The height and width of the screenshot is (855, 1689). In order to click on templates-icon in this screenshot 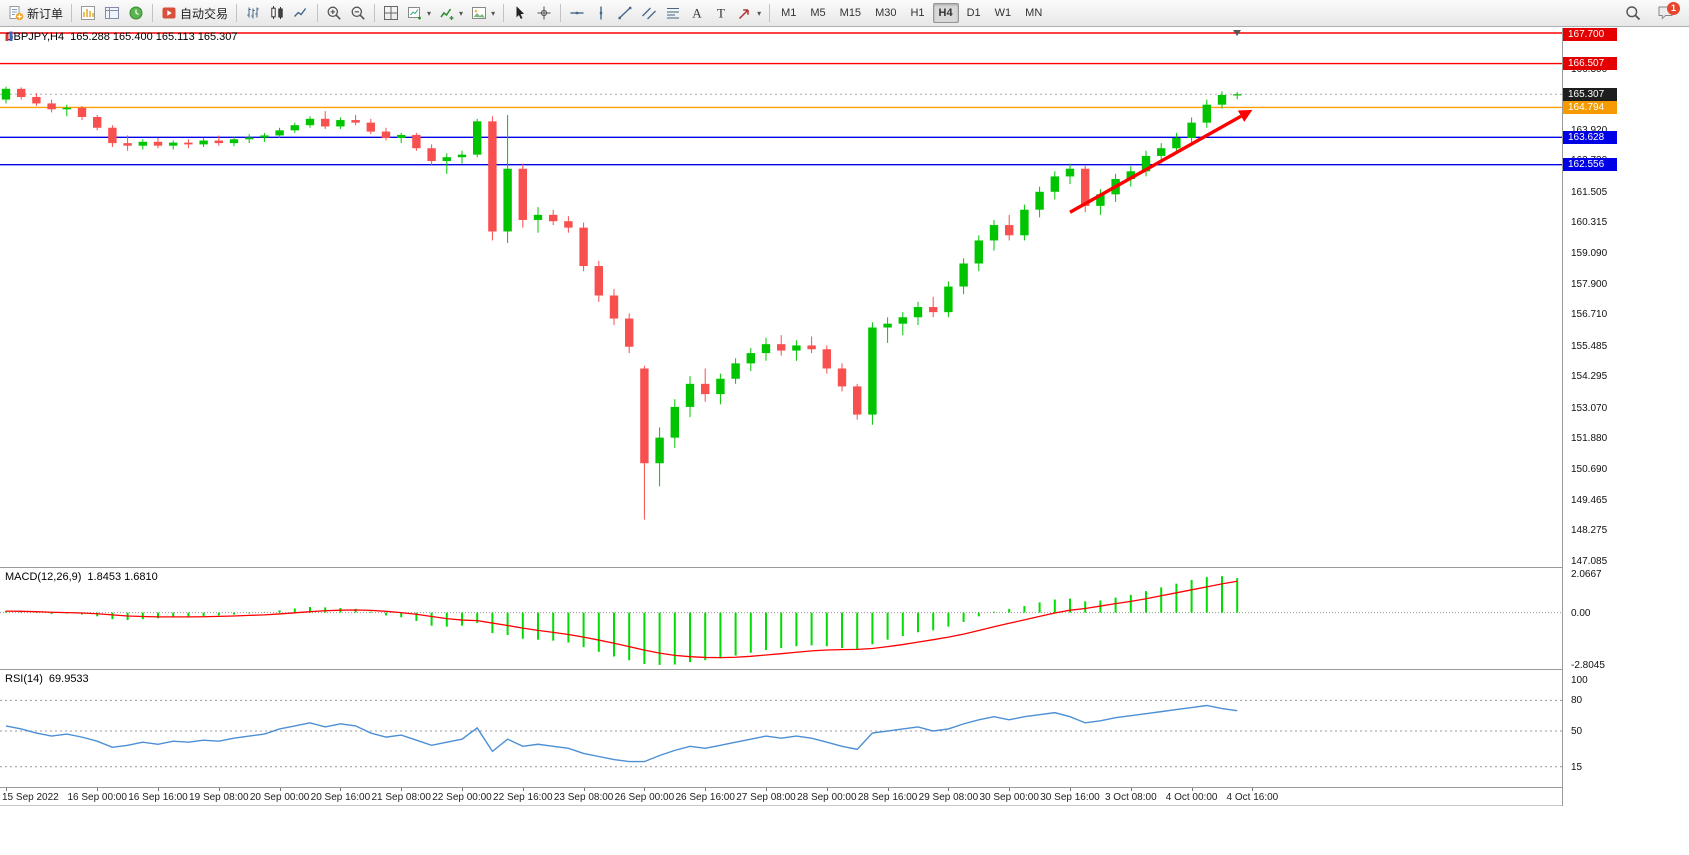, I will do `click(479, 13)`.